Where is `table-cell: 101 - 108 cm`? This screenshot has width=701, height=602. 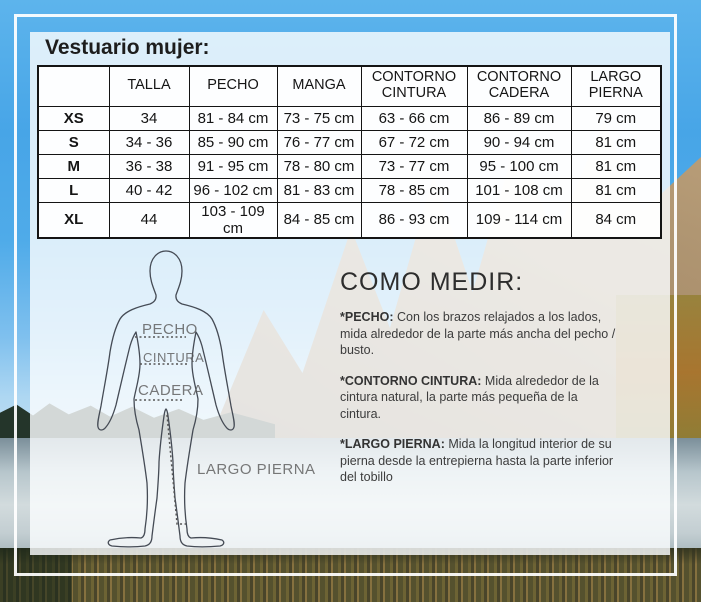
table-cell: 101 - 108 cm is located at coordinates (519, 190).